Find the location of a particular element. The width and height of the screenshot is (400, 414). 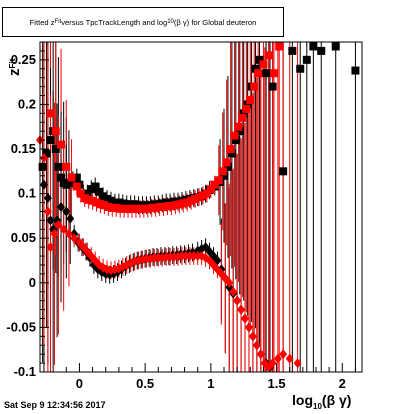

y-tick-label: 0 is located at coordinates (32, 282).